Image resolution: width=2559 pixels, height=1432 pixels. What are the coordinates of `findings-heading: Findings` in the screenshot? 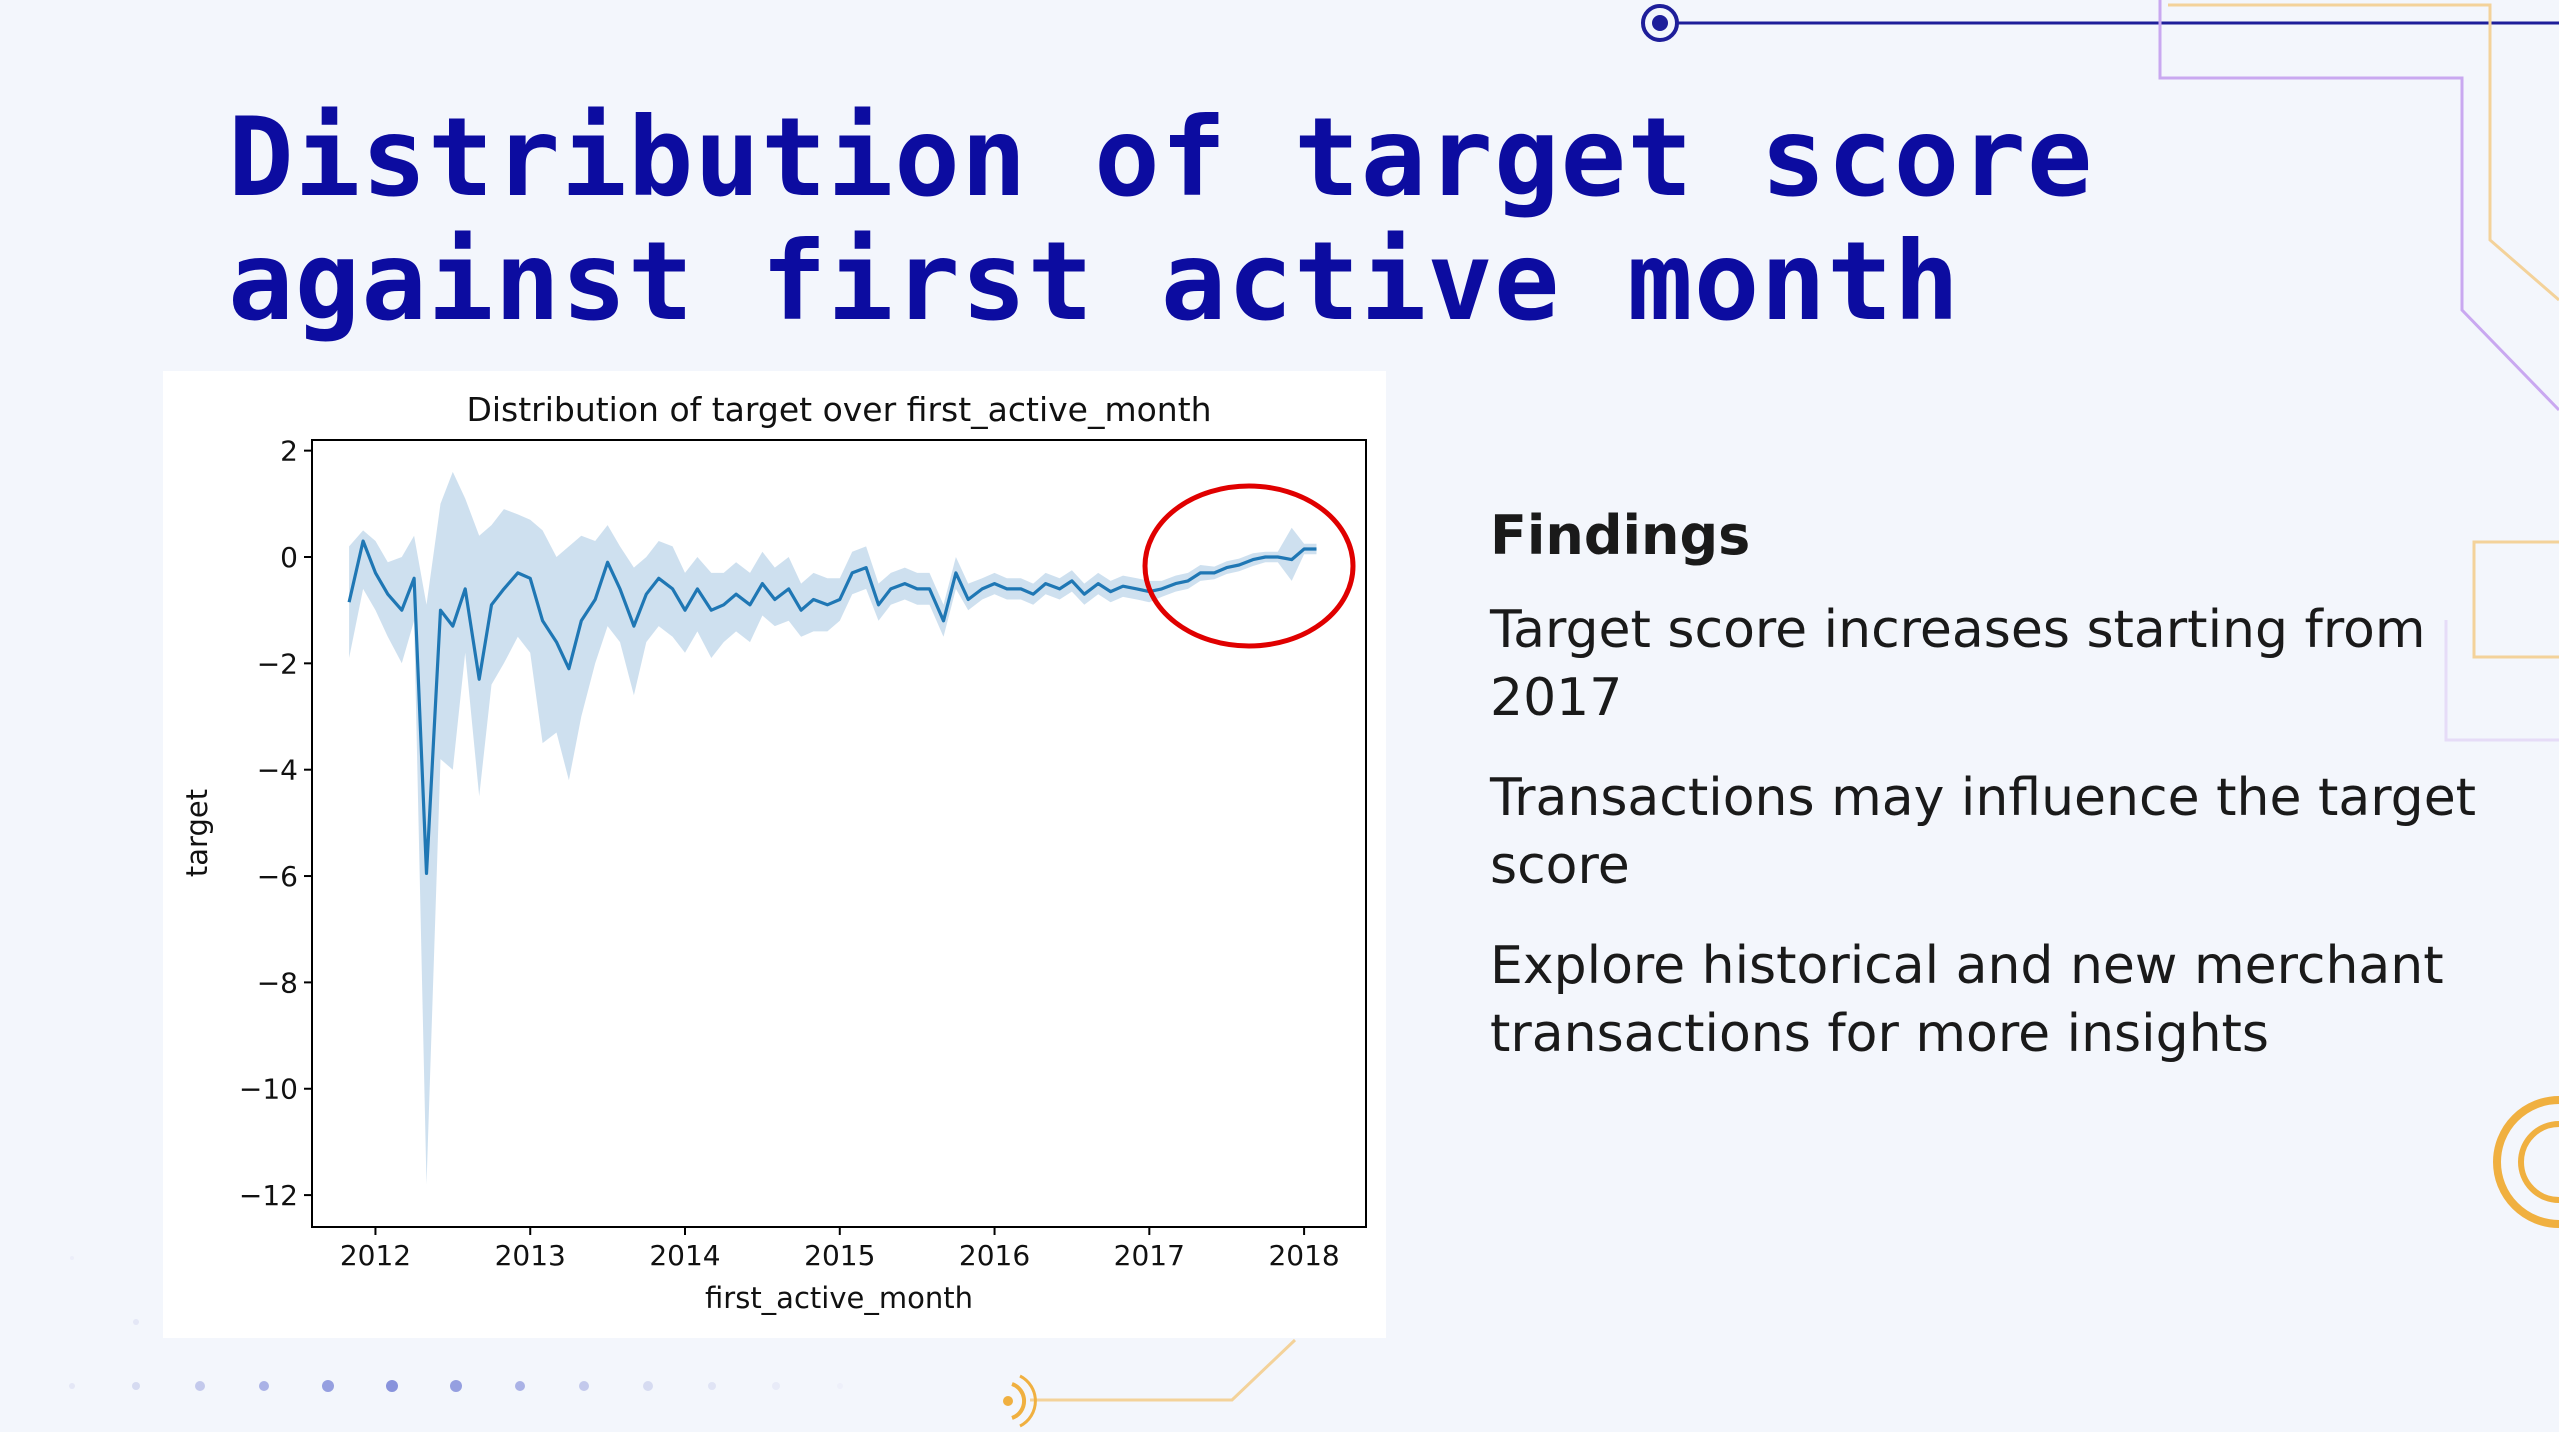 It's located at (1620, 535).